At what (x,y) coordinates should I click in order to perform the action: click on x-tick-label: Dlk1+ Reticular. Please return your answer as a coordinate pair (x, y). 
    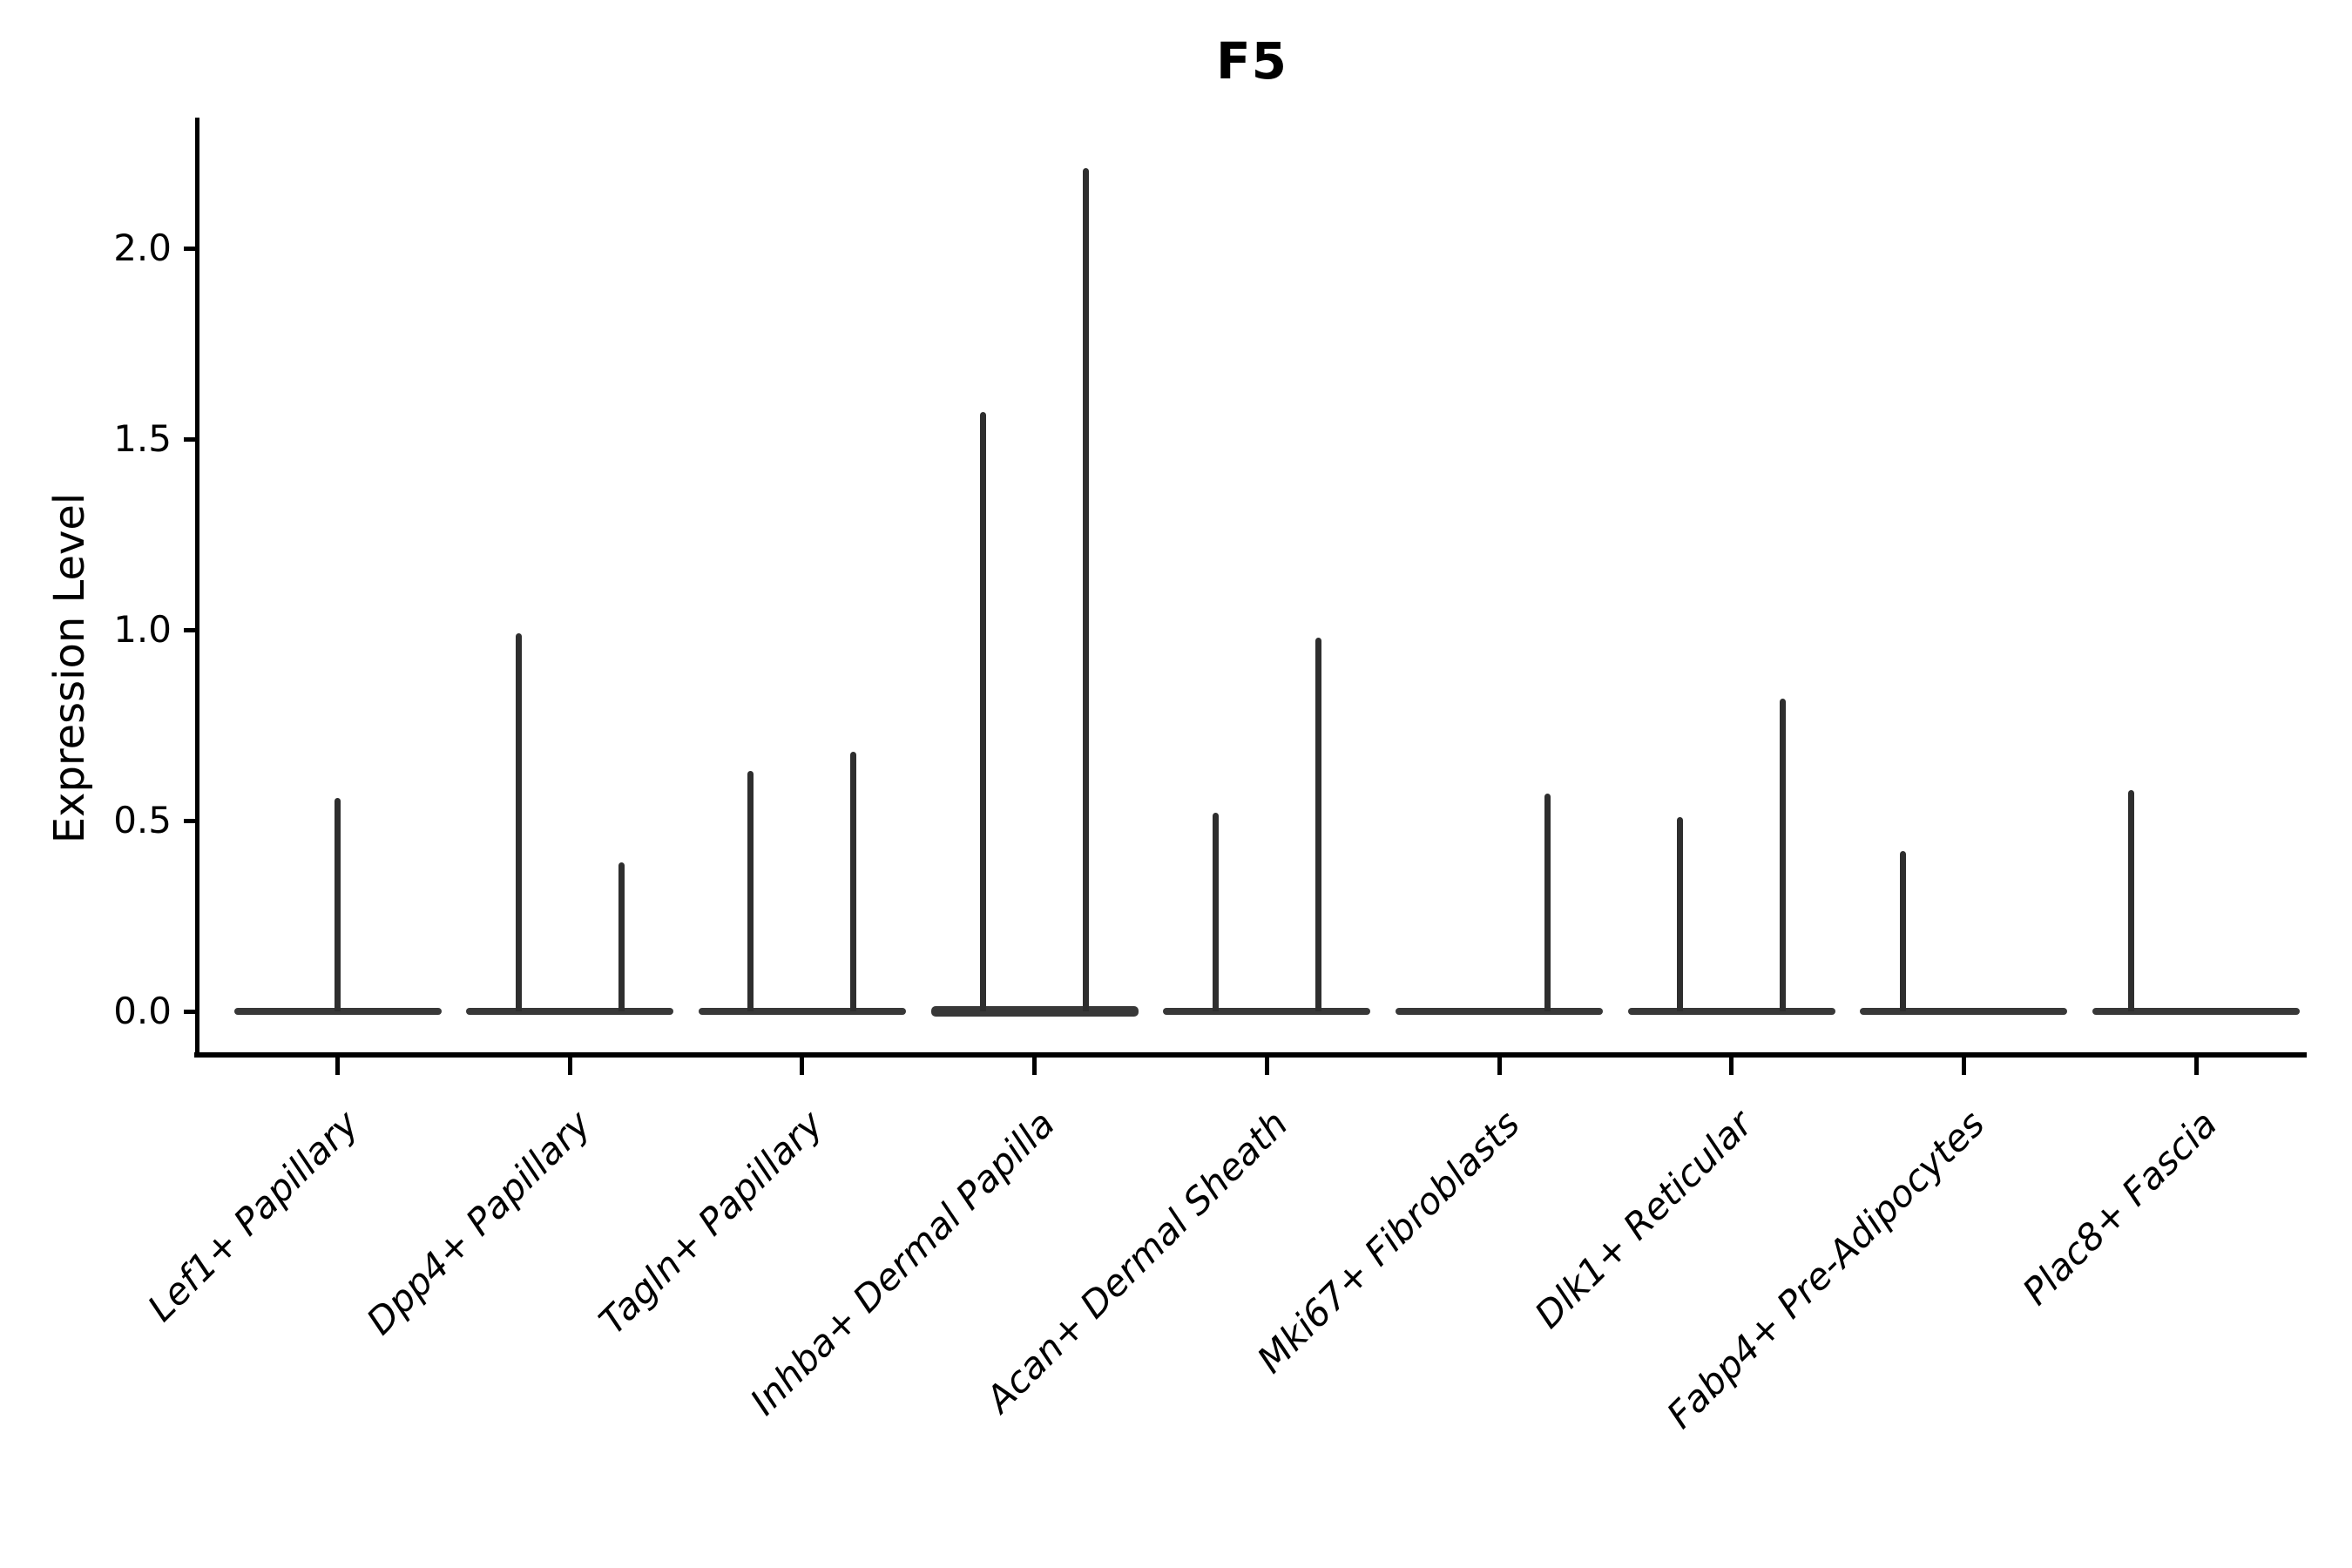
    Looking at the image, I should click on (1643, 1219).